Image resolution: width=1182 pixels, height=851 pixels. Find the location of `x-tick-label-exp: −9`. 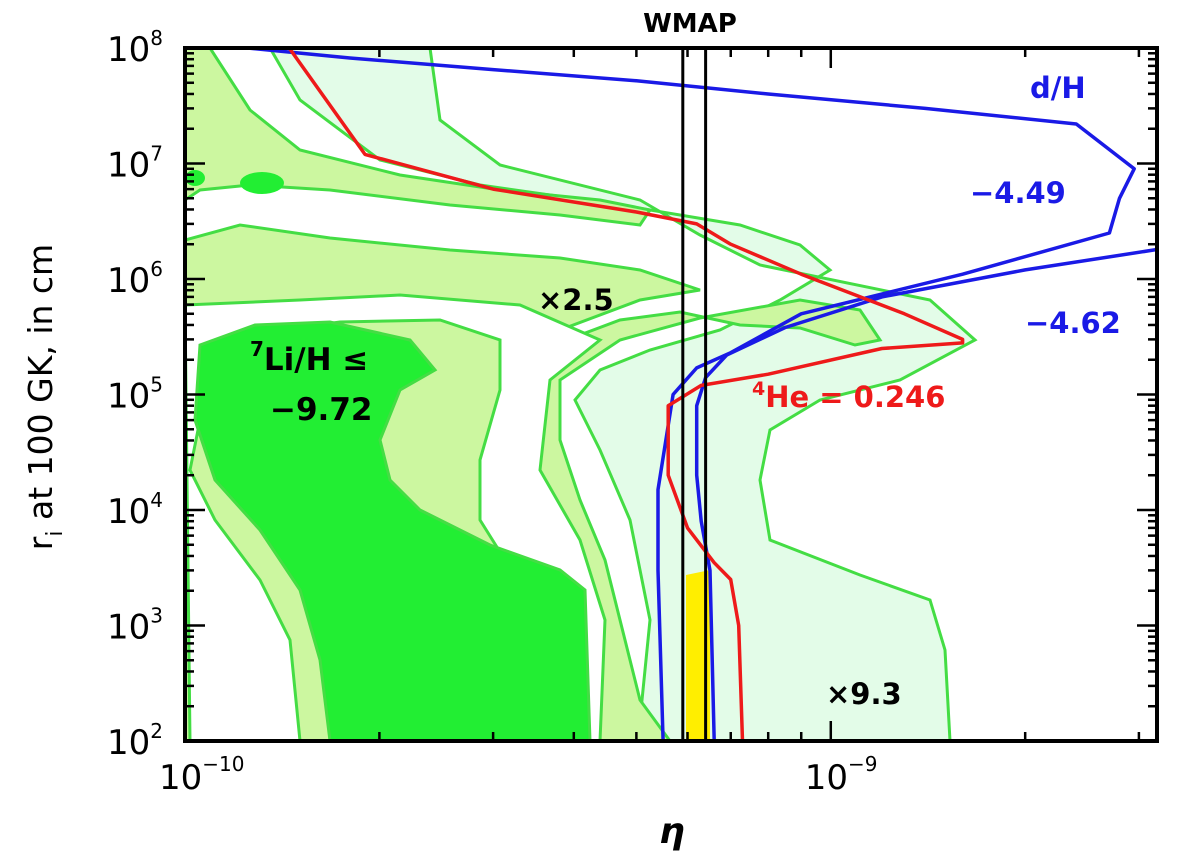

x-tick-label-exp: −9 is located at coordinates (862, 764).